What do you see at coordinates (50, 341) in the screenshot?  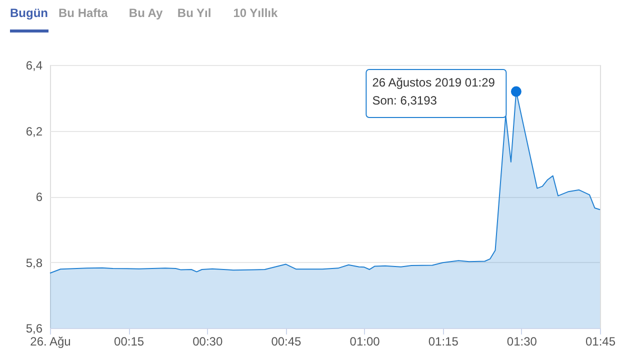 I see `x-tick-label: 26. Ağu` at bounding box center [50, 341].